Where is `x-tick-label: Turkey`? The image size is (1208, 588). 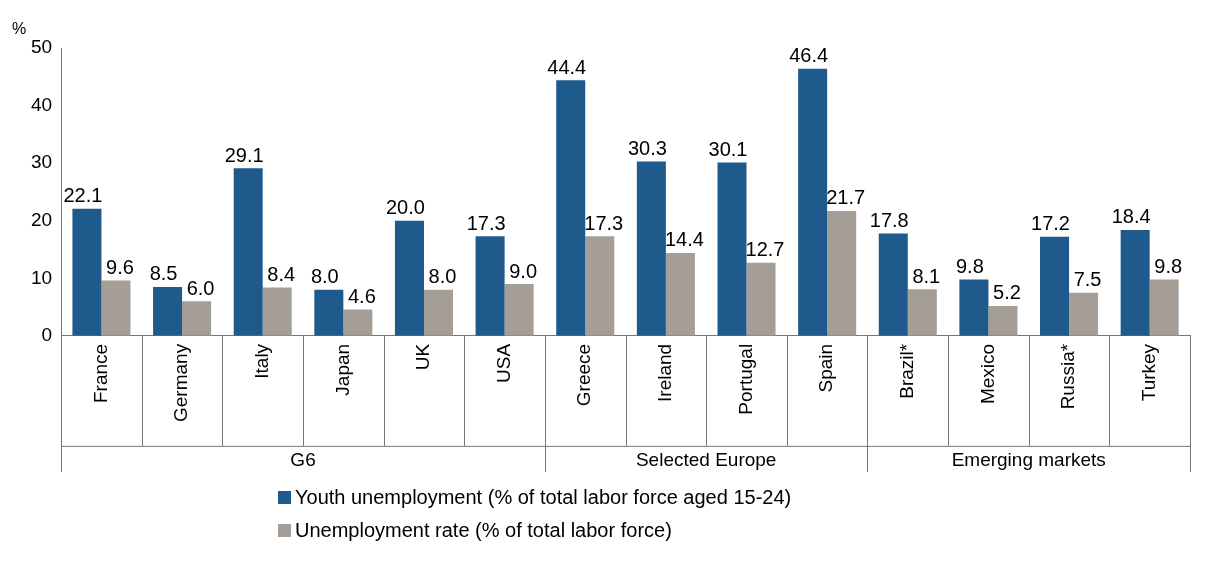
x-tick-label: Turkey is located at coordinates (1148, 372).